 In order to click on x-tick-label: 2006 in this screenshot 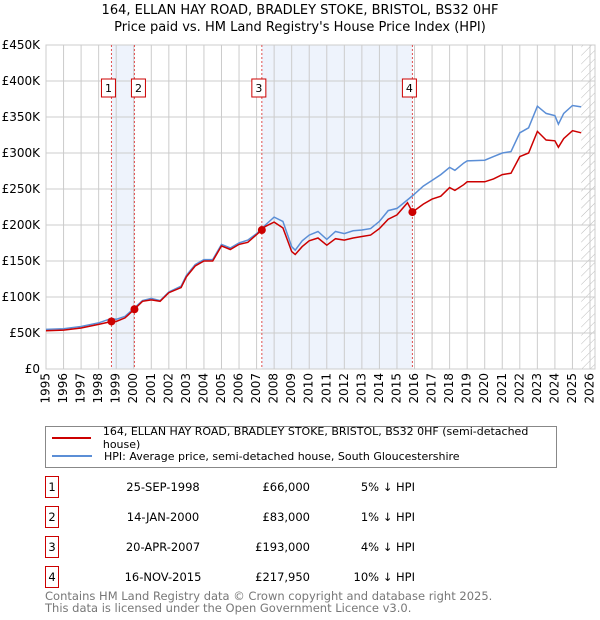, I will do `click(239, 388)`.